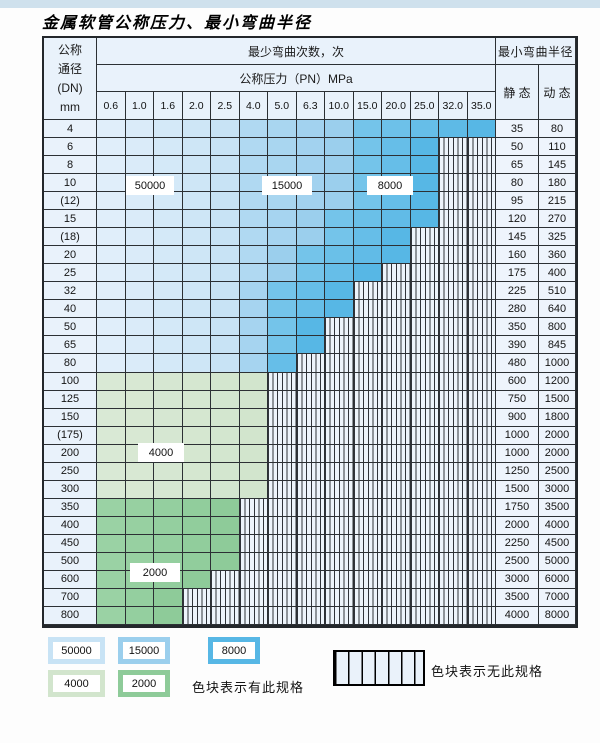 This screenshot has width=600, height=743. Describe the element at coordinates (70, 453) in the screenshot. I see `dn-value: 200` at that location.